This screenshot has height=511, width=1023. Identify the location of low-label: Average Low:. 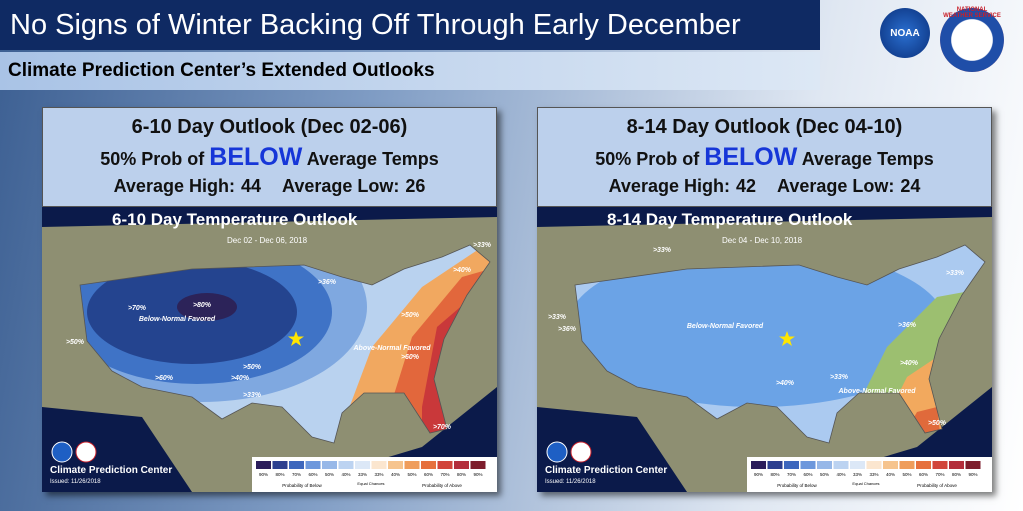
(836, 186).